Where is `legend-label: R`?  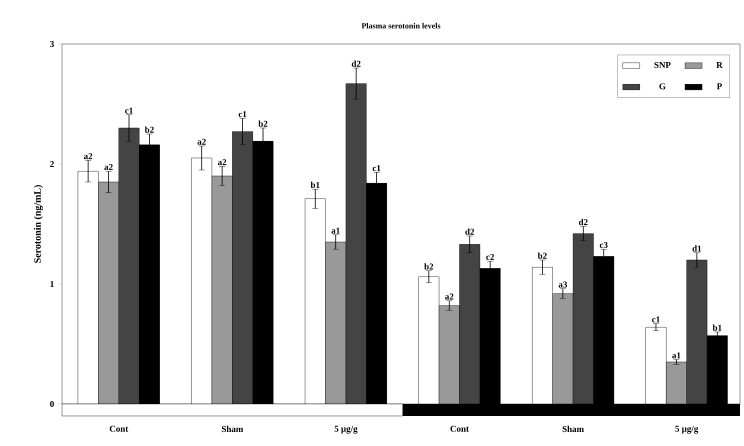
legend-label: R is located at coordinates (719, 65).